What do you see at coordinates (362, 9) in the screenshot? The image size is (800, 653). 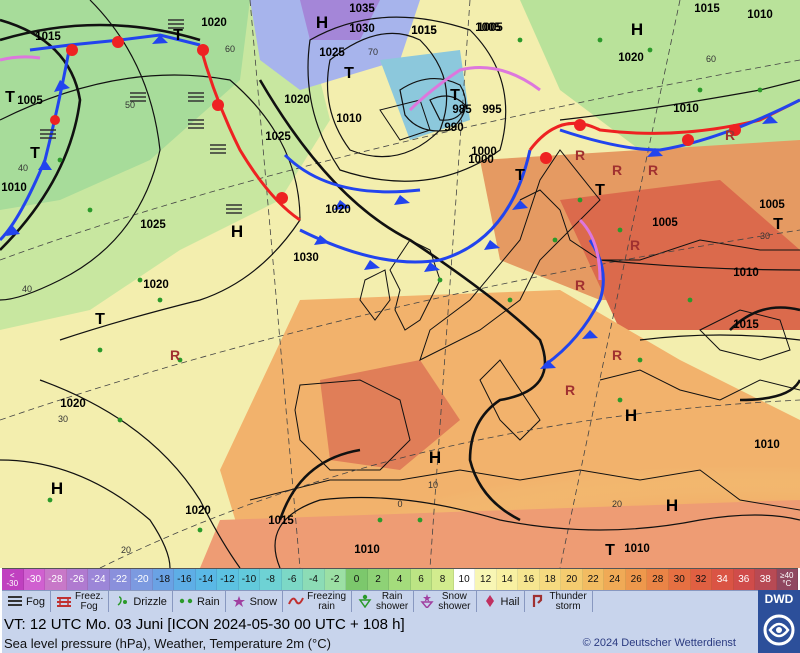 I see `isobar-label: 1035` at bounding box center [362, 9].